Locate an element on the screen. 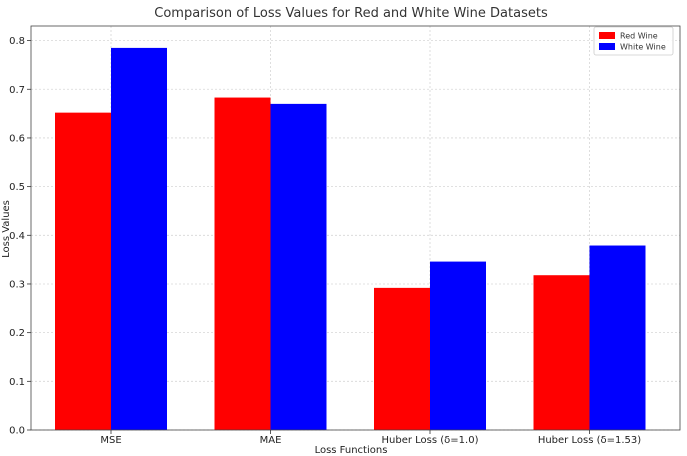  y-tick-label: 0.2 is located at coordinates (17, 333).